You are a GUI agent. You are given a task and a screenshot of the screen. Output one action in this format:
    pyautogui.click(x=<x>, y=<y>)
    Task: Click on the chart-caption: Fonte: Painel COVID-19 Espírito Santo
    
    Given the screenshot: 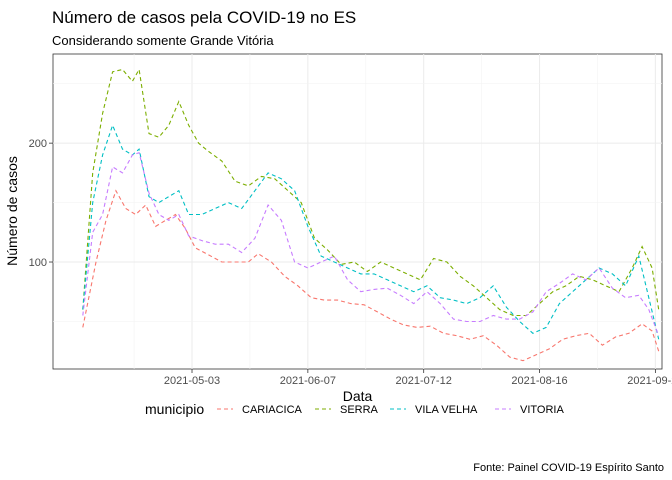 What is the action you would take?
    pyautogui.click(x=568, y=468)
    